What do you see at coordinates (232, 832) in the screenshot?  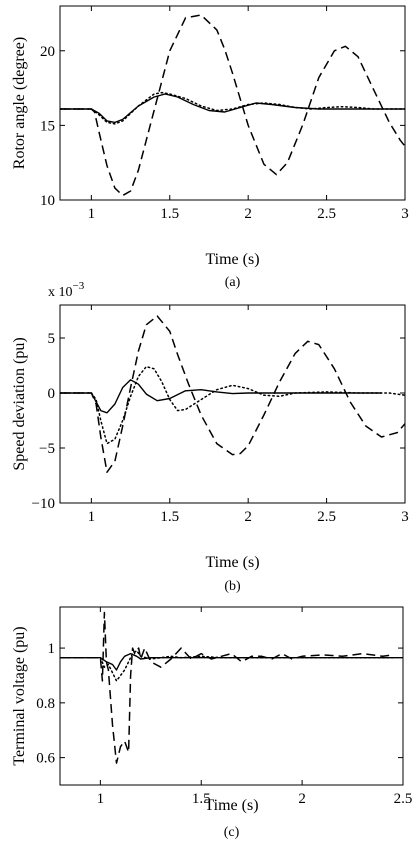 I see `panel-caption: (c)` at bounding box center [232, 832].